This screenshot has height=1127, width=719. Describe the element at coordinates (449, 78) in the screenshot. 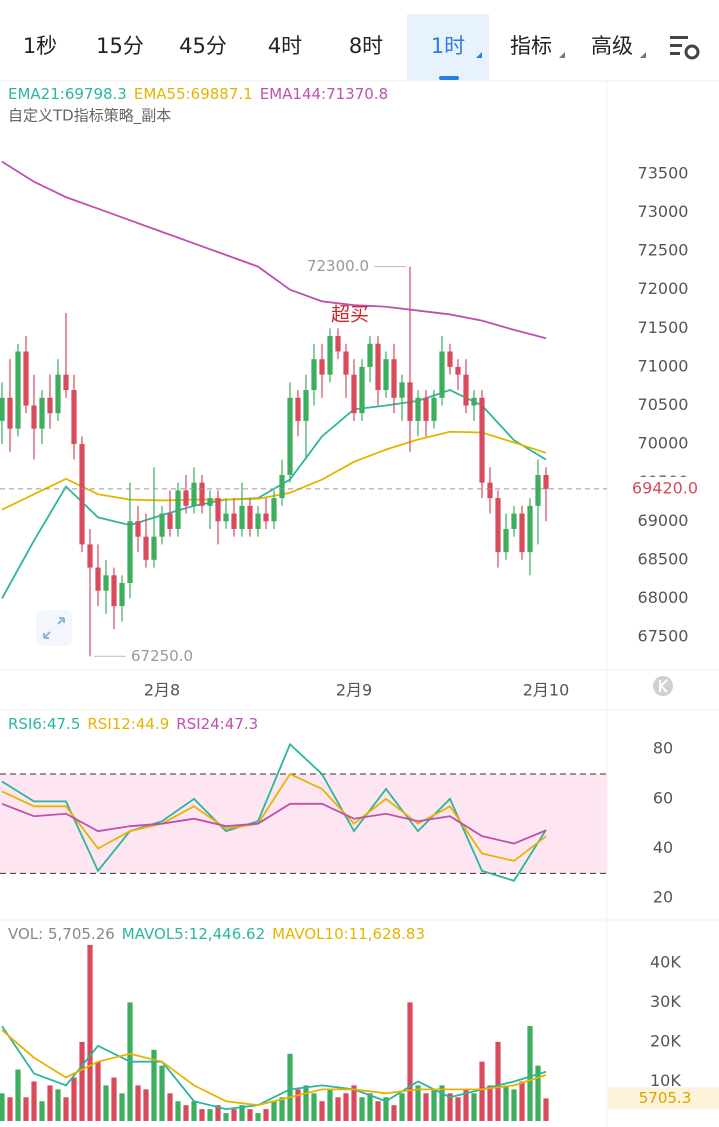

I see `tab-indicator` at that location.